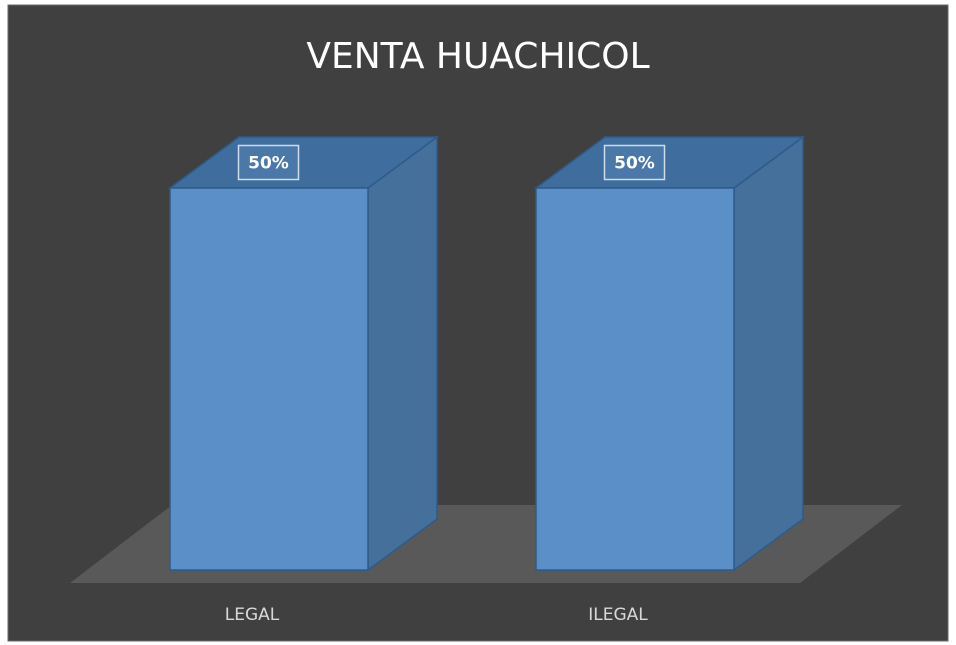  What do you see at coordinates (618, 615) in the screenshot?
I see `x-tick-label: ILEGAL` at bounding box center [618, 615].